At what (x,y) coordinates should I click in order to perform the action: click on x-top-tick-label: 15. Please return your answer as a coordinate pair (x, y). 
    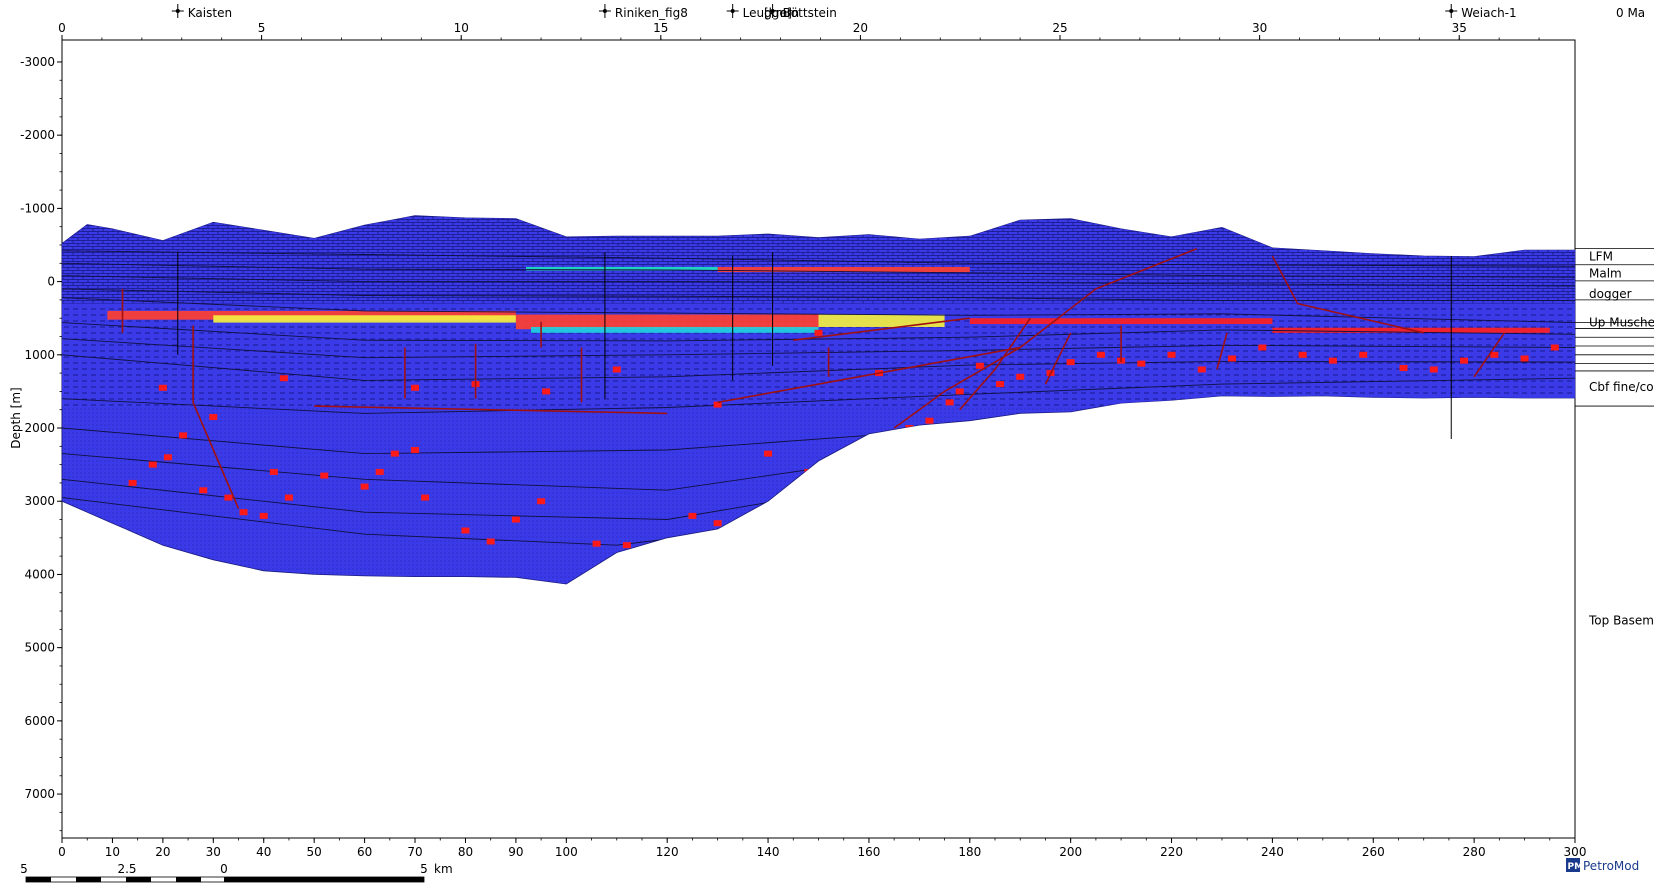
    Looking at the image, I should click on (660, 28).